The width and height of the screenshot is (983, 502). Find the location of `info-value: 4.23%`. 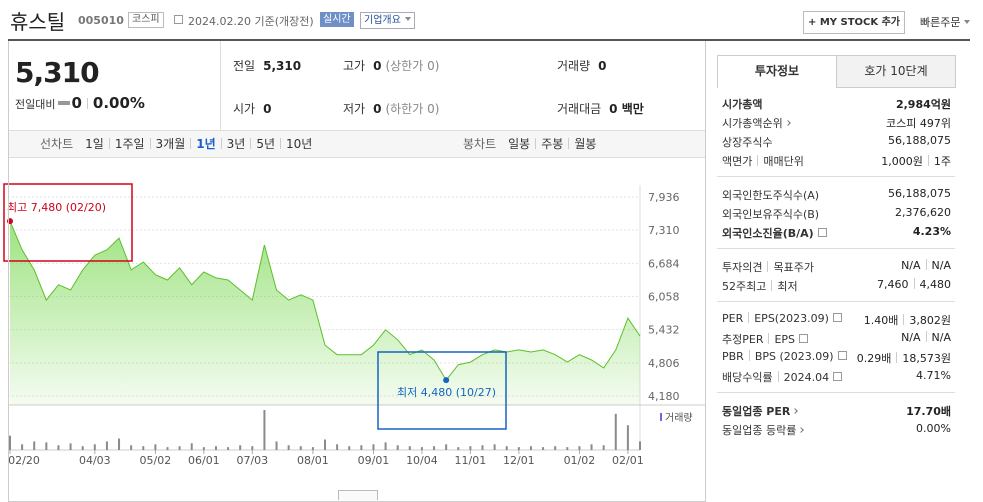

info-value: 4.23% is located at coordinates (932, 231).